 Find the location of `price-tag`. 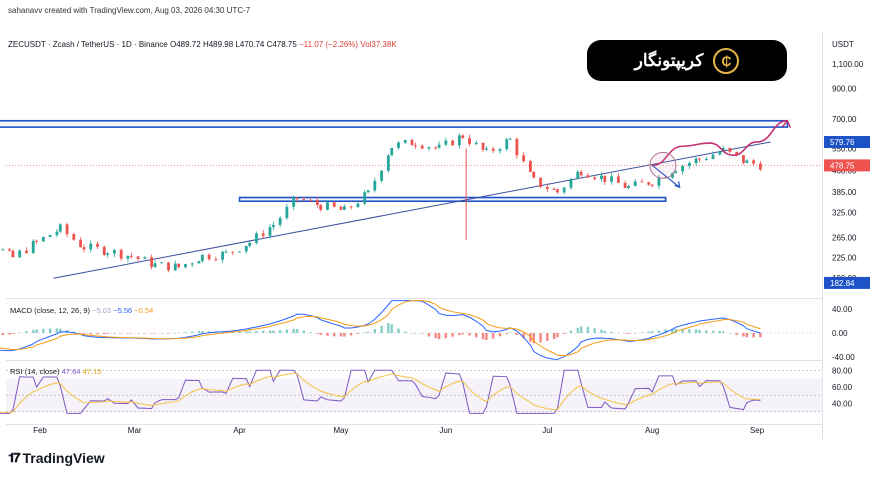

price-tag is located at coordinates (847, 142).